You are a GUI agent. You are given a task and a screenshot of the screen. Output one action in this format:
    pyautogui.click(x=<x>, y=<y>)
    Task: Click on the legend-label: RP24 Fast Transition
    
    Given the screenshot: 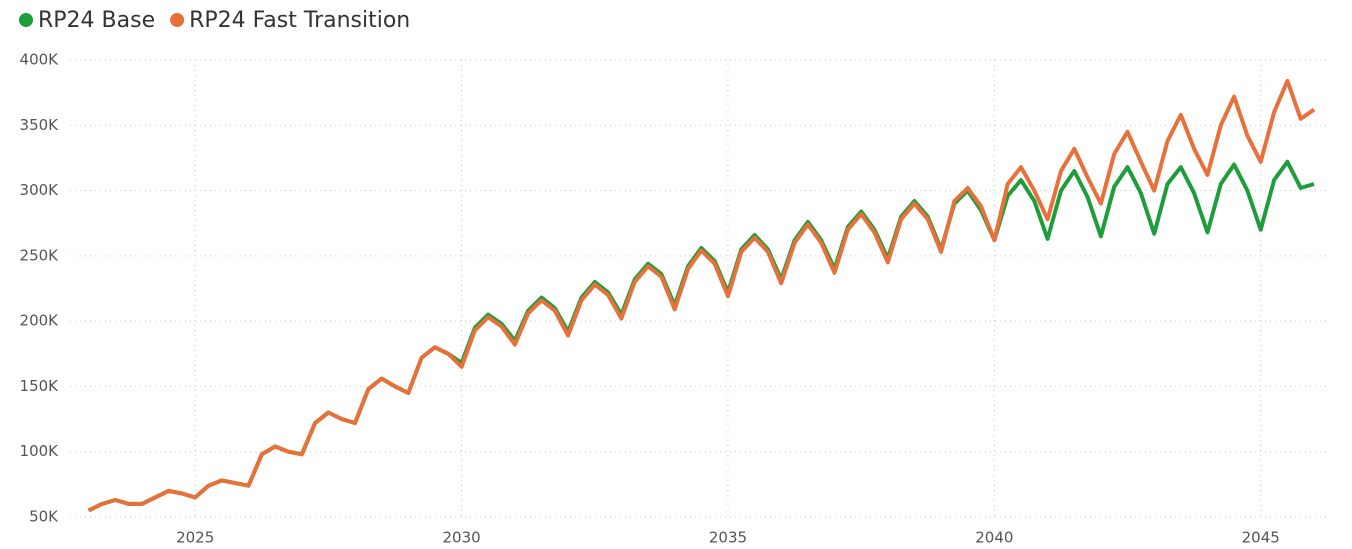 What is the action you would take?
    pyautogui.click(x=299, y=20)
    